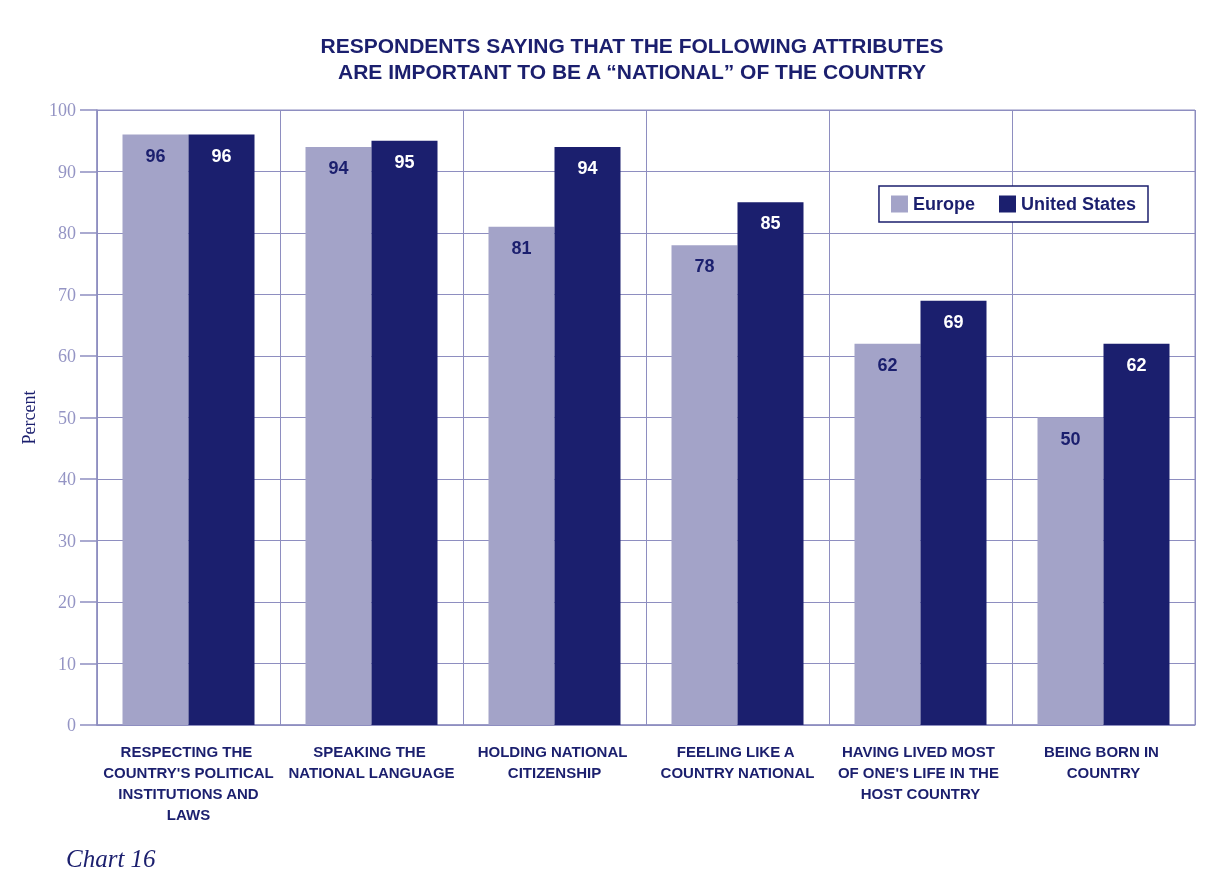 The width and height of the screenshot is (1215, 896). What do you see at coordinates (632, 59) in the screenshot?
I see `chart-title: RESPONDENTS SAYING THAT THE FOLLOWING ATTRIBUTES ARE IMPORTANT TO BE A “NATIONAL” OF THE COUNTRY` at bounding box center [632, 59].